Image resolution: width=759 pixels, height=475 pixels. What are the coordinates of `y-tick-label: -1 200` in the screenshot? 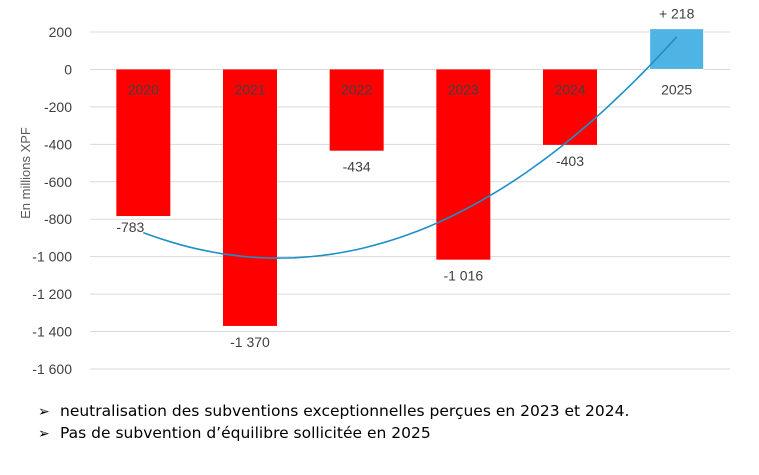 It's located at (52, 294).